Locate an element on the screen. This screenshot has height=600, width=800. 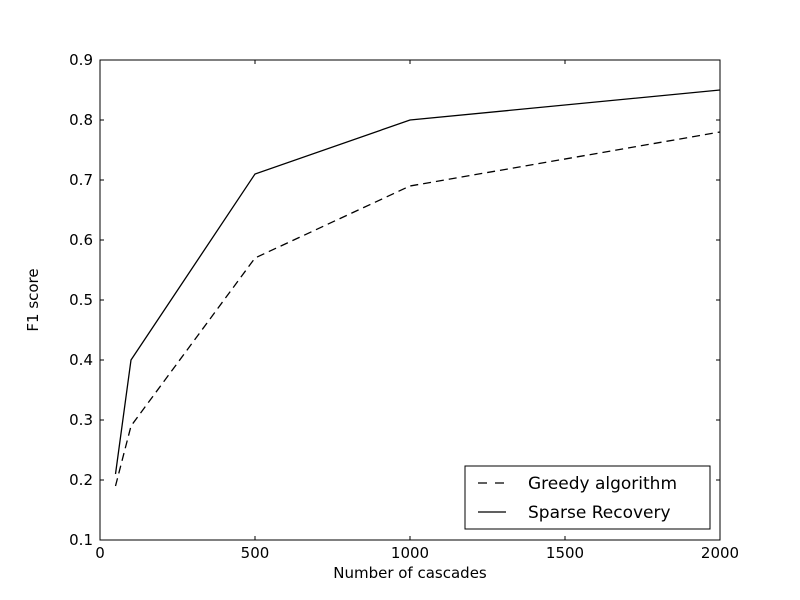
y-tick-label: 0.6 is located at coordinates (81, 240).